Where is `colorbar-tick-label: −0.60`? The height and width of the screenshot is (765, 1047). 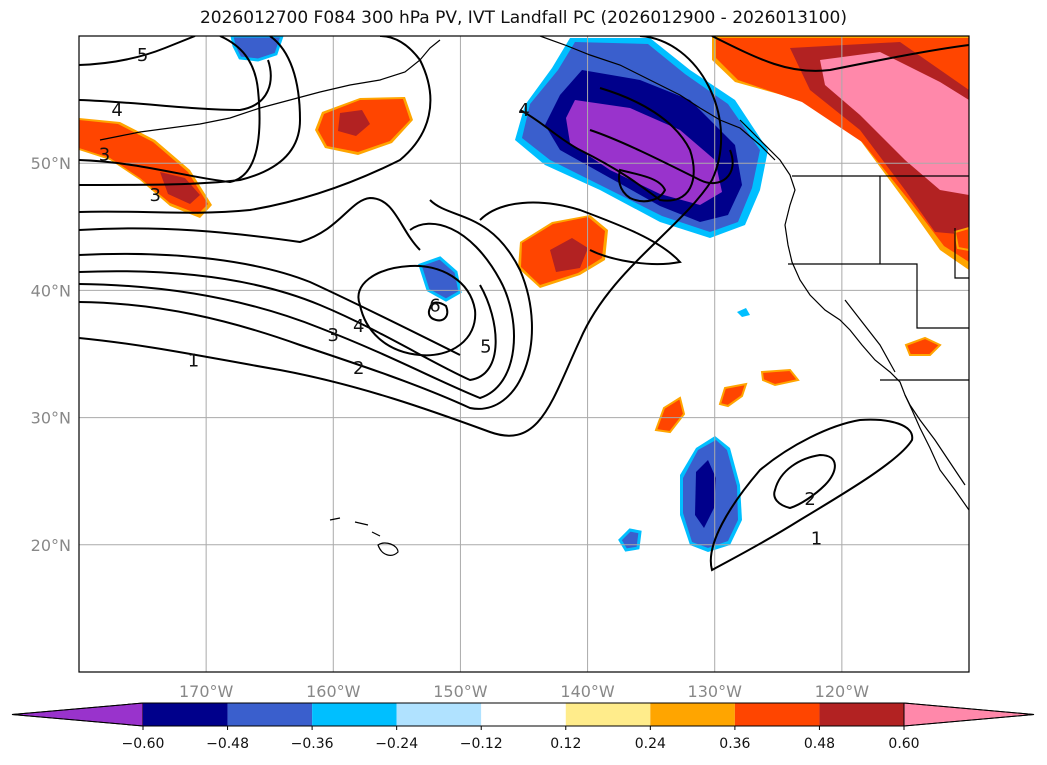
colorbar-tick-label: −0.60 is located at coordinates (143, 744).